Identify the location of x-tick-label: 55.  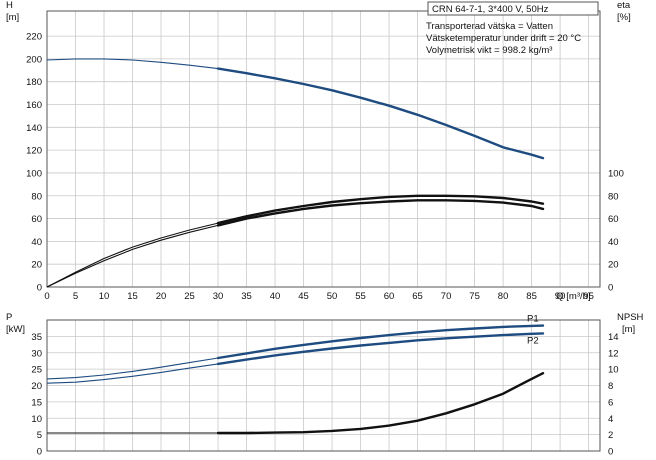
(360, 296).